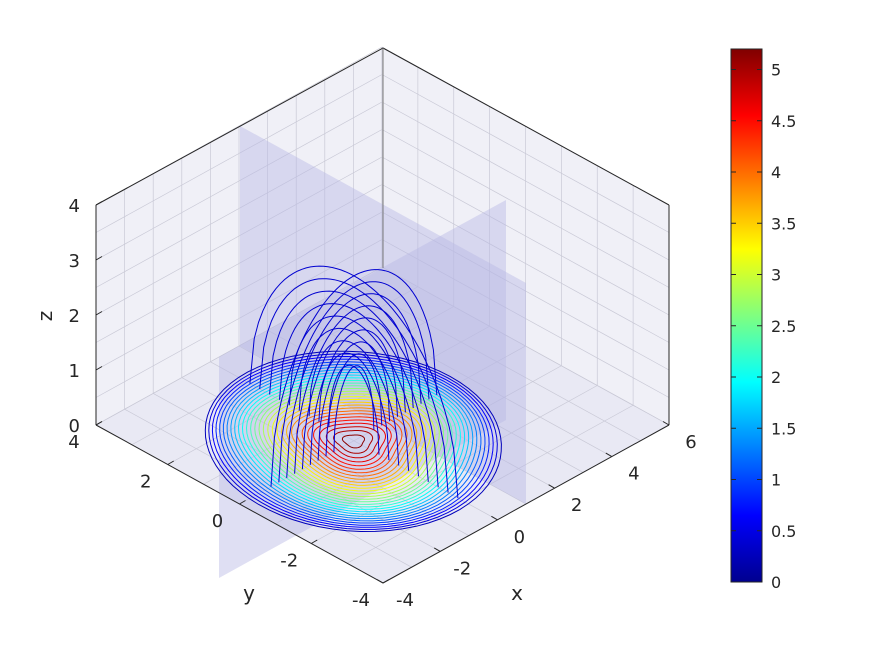 The height and width of the screenshot is (656, 875). I want to click on colorbar-tick-label: 0.5, so click(783, 531).